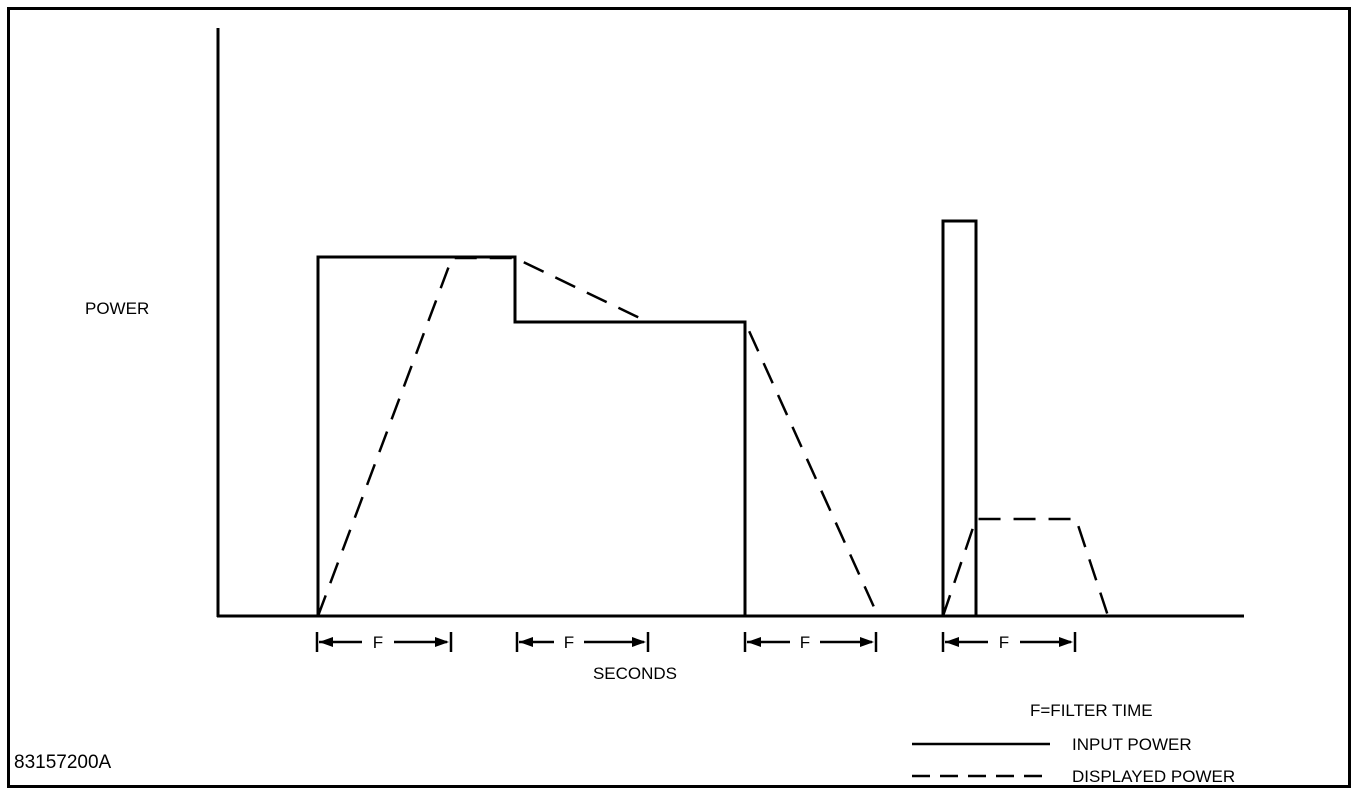  What do you see at coordinates (635, 673) in the screenshot?
I see `x-axis-label: SECONDS` at bounding box center [635, 673].